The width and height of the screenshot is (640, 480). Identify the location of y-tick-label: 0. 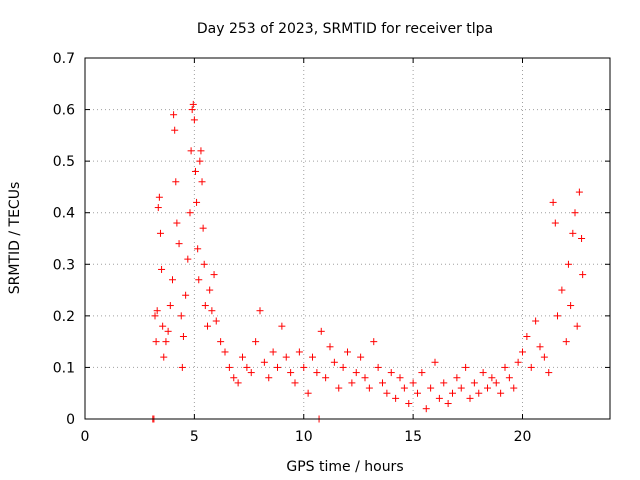
(70, 420).